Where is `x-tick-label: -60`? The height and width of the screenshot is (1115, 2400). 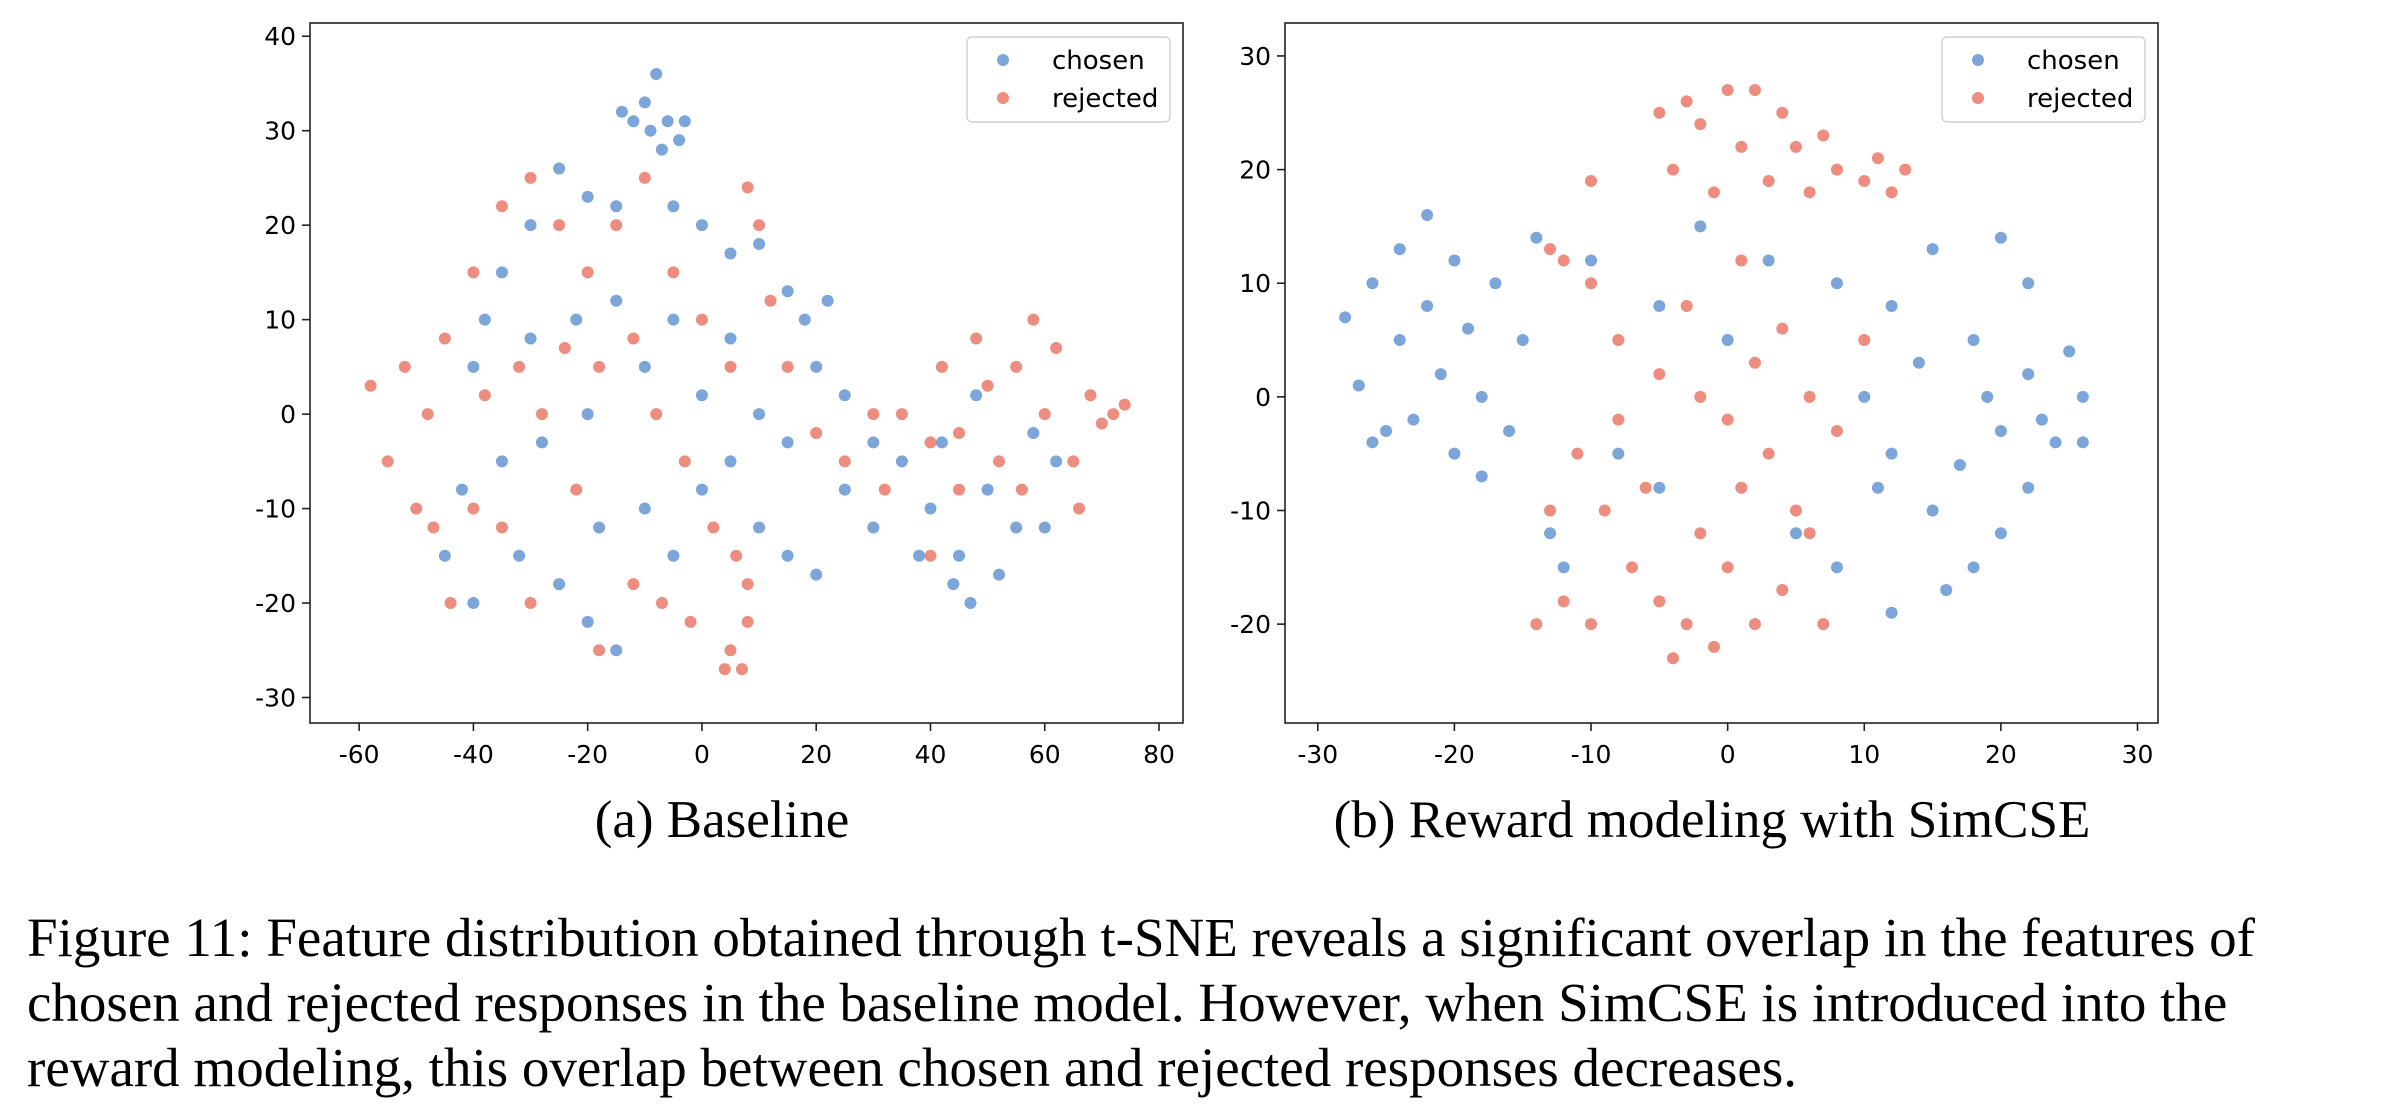
x-tick-label: -60 is located at coordinates (359, 754).